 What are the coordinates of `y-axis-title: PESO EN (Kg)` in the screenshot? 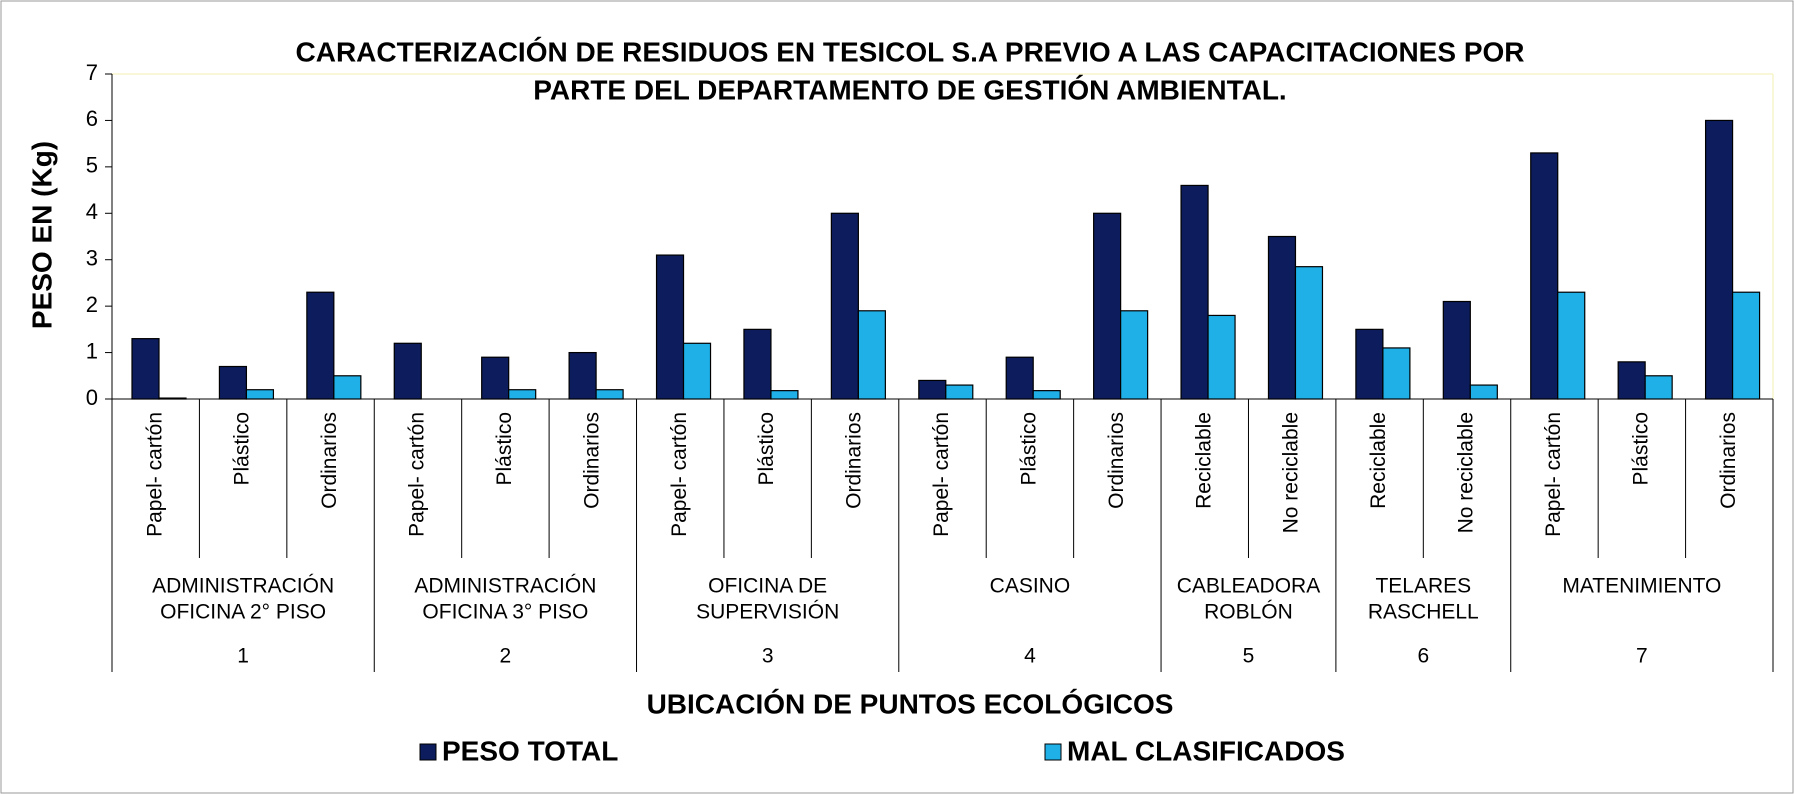 It's located at (41, 235).